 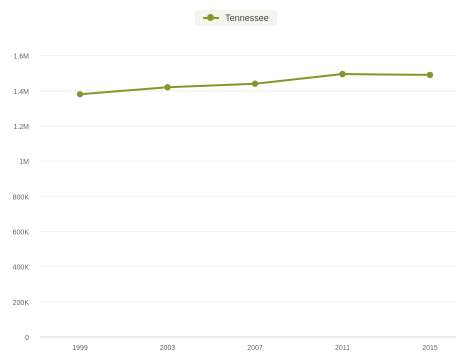 What do you see at coordinates (21, 268) in the screenshot?
I see `y-tick-label: 400K` at bounding box center [21, 268].